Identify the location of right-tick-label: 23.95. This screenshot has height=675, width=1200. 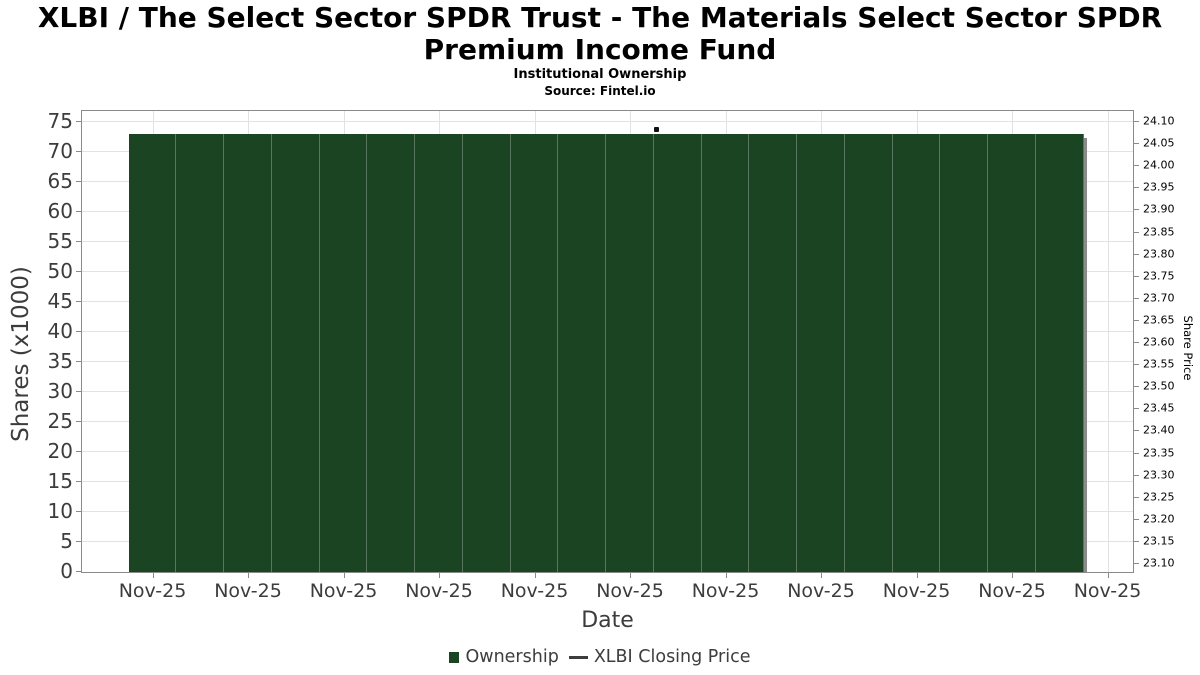
(1159, 187).